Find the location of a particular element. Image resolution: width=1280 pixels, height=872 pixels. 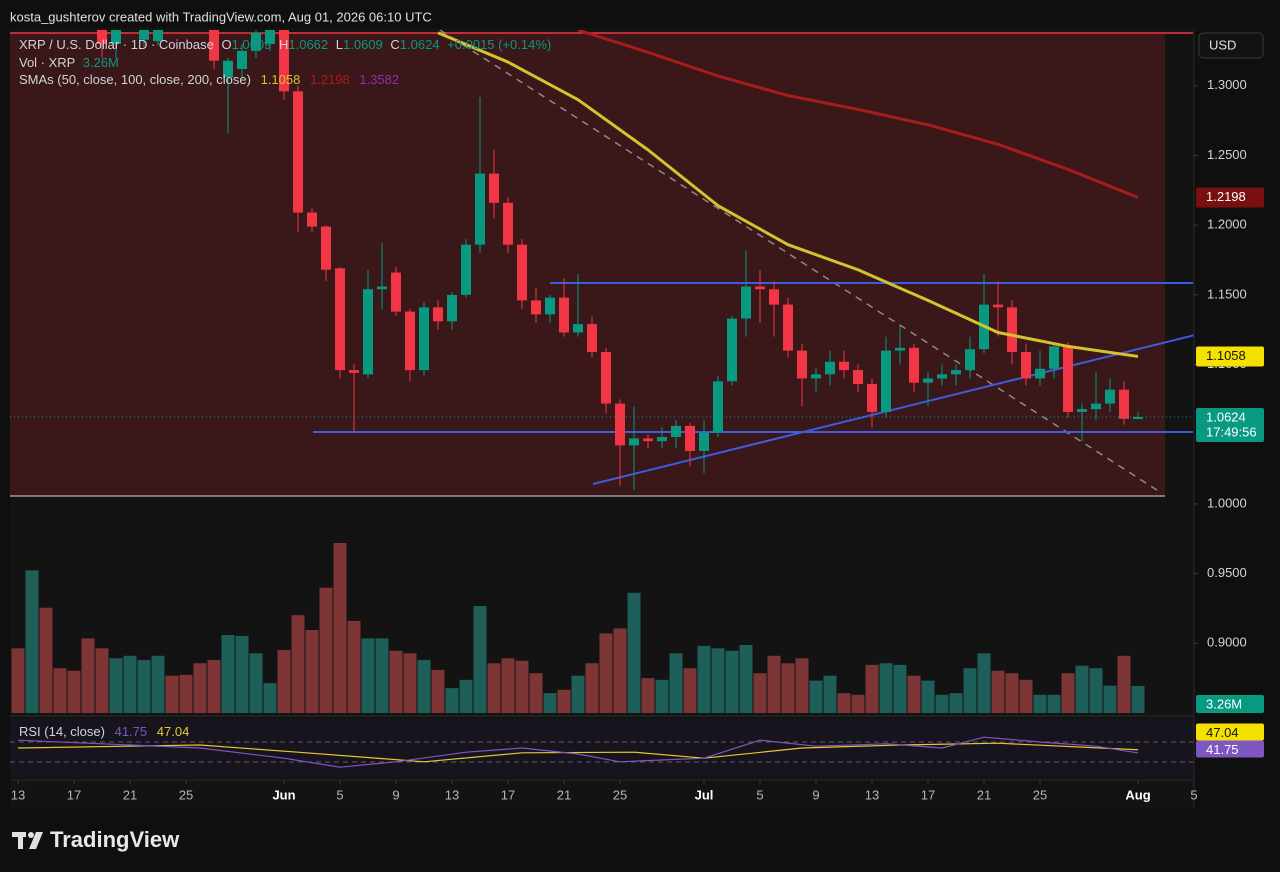

close-value: 1.0624 is located at coordinates (420, 44).